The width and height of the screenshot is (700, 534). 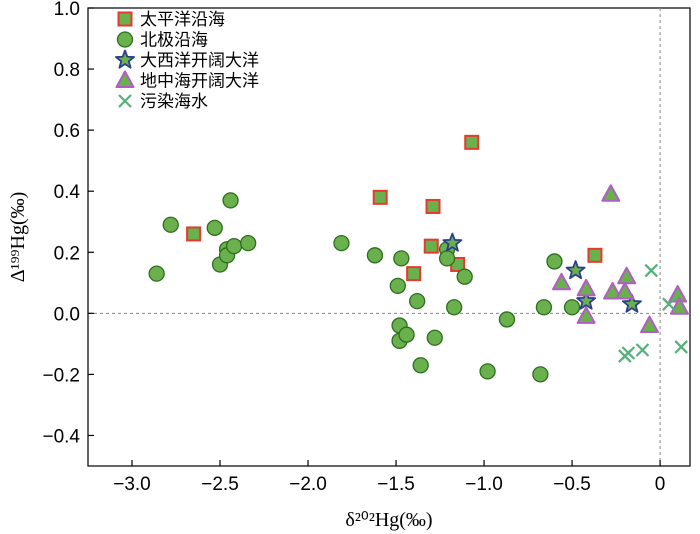 I want to click on y-tick-label: −0.2, so click(x=61, y=375).